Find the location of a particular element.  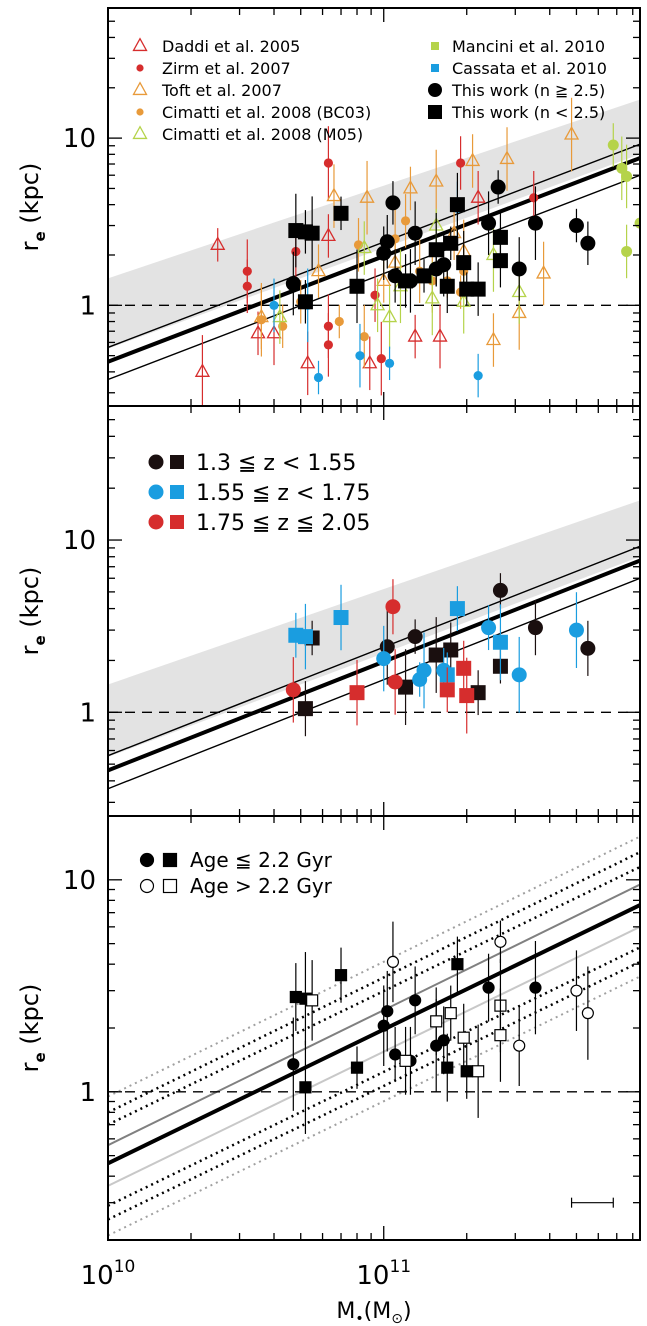

y-tick-label: 10 is located at coordinates (79, 541).